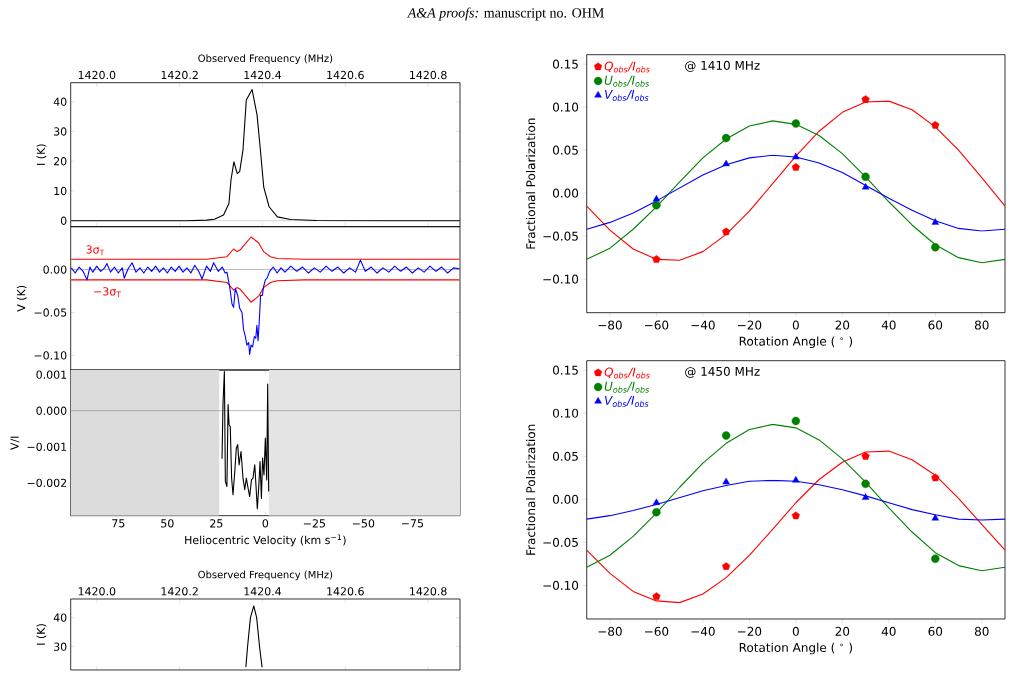  I want to click on x-tick-label: −75, so click(412, 523).